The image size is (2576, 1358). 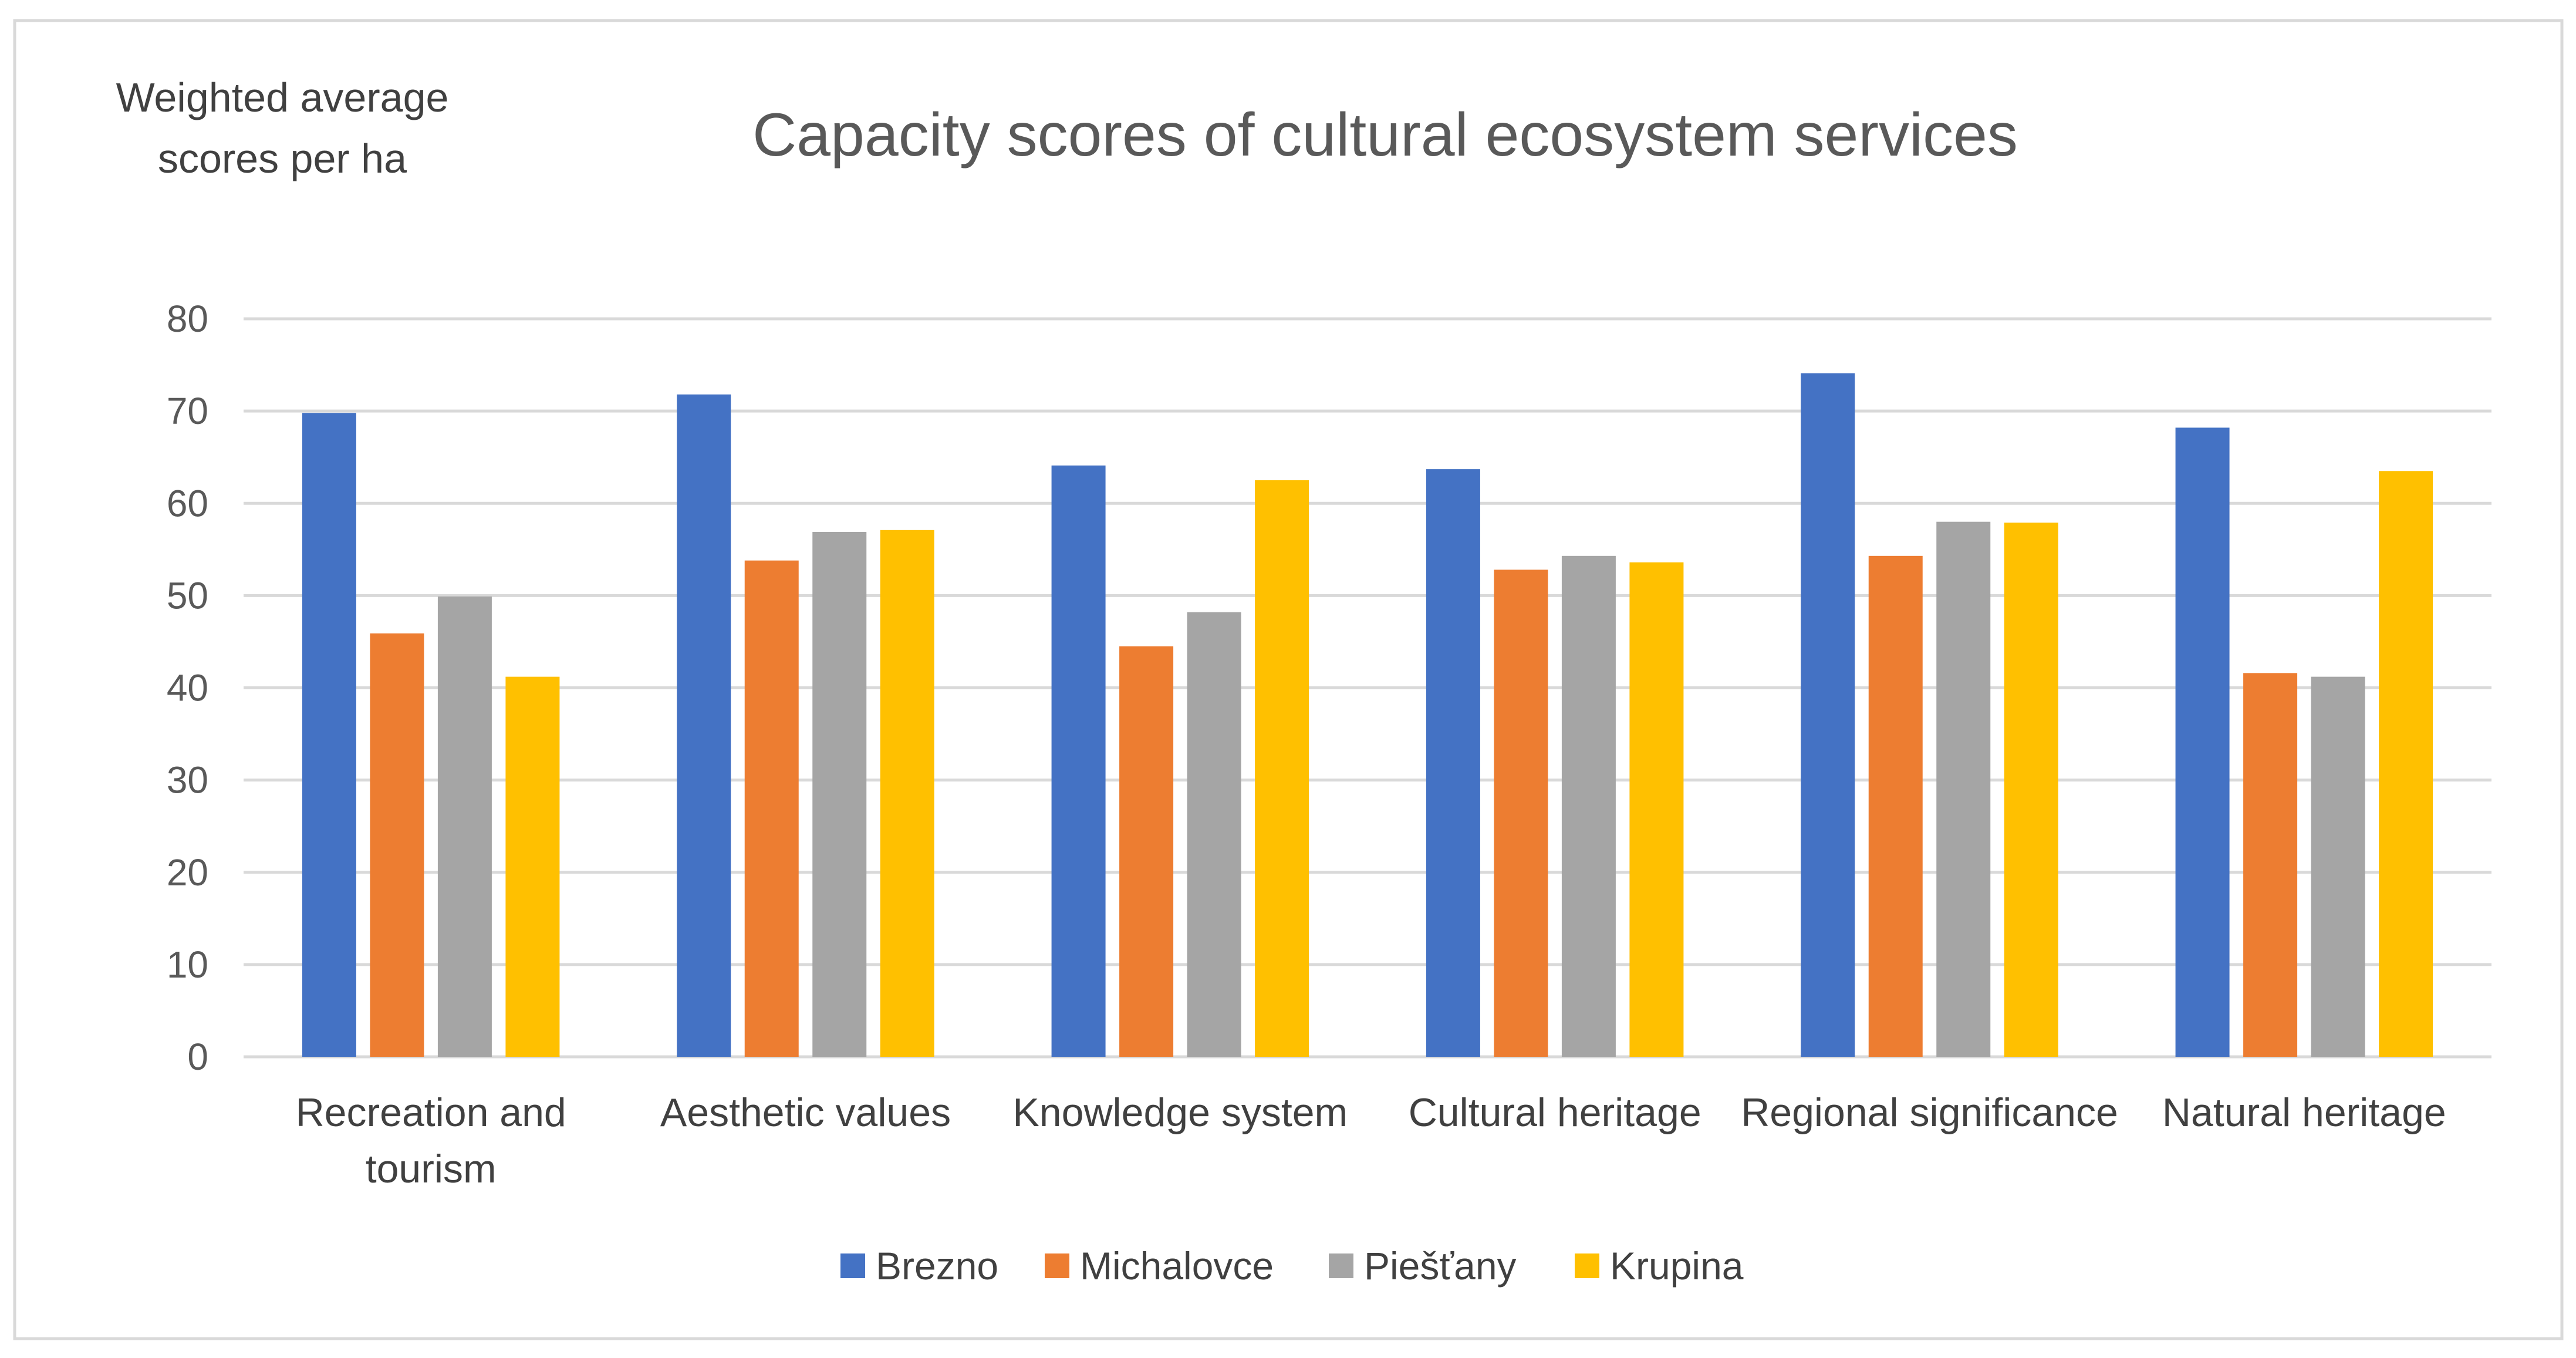 I want to click on legend: Brezno Michalovce Piešťany Krupina, so click(x=1292, y=1266).